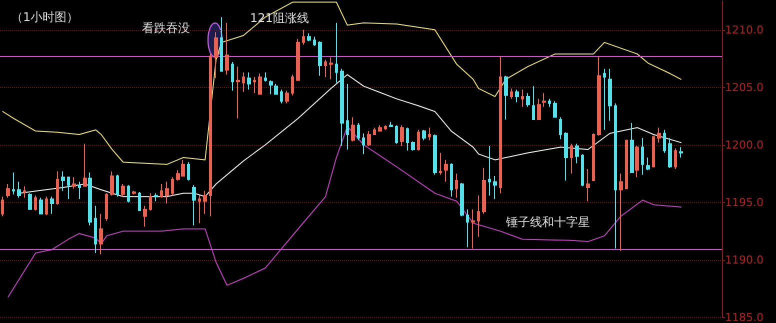 This screenshot has height=323, width=776. Describe the element at coordinates (744, 202) in the screenshot. I see `y-tick-label: 1195.0` at that location.